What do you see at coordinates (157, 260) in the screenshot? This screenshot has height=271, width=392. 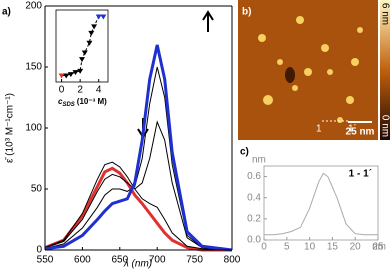 I see `x-tick-label: 700` at bounding box center [157, 260].